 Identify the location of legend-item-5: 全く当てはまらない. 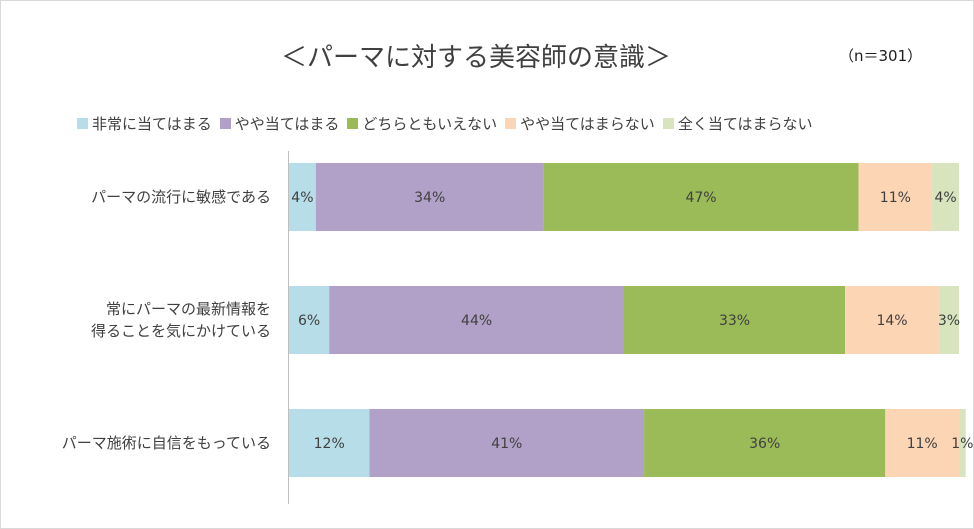
(737, 123).